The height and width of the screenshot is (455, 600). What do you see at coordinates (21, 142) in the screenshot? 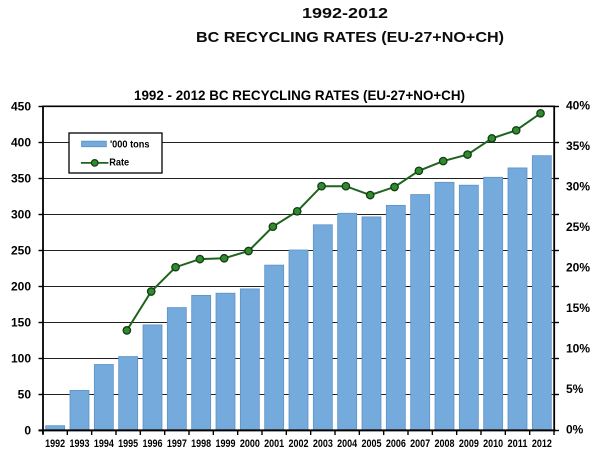
I see `svg-text: 400` at bounding box center [21, 142].